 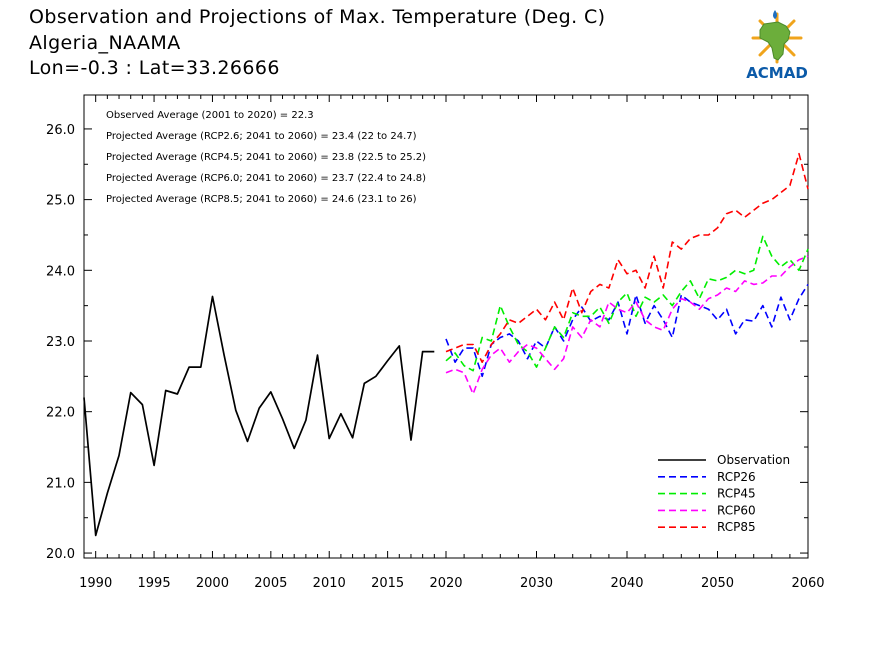 What do you see at coordinates (212, 583) in the screenshot?
I see `x-tick-label: 2000` at bounding box center [212, 583].